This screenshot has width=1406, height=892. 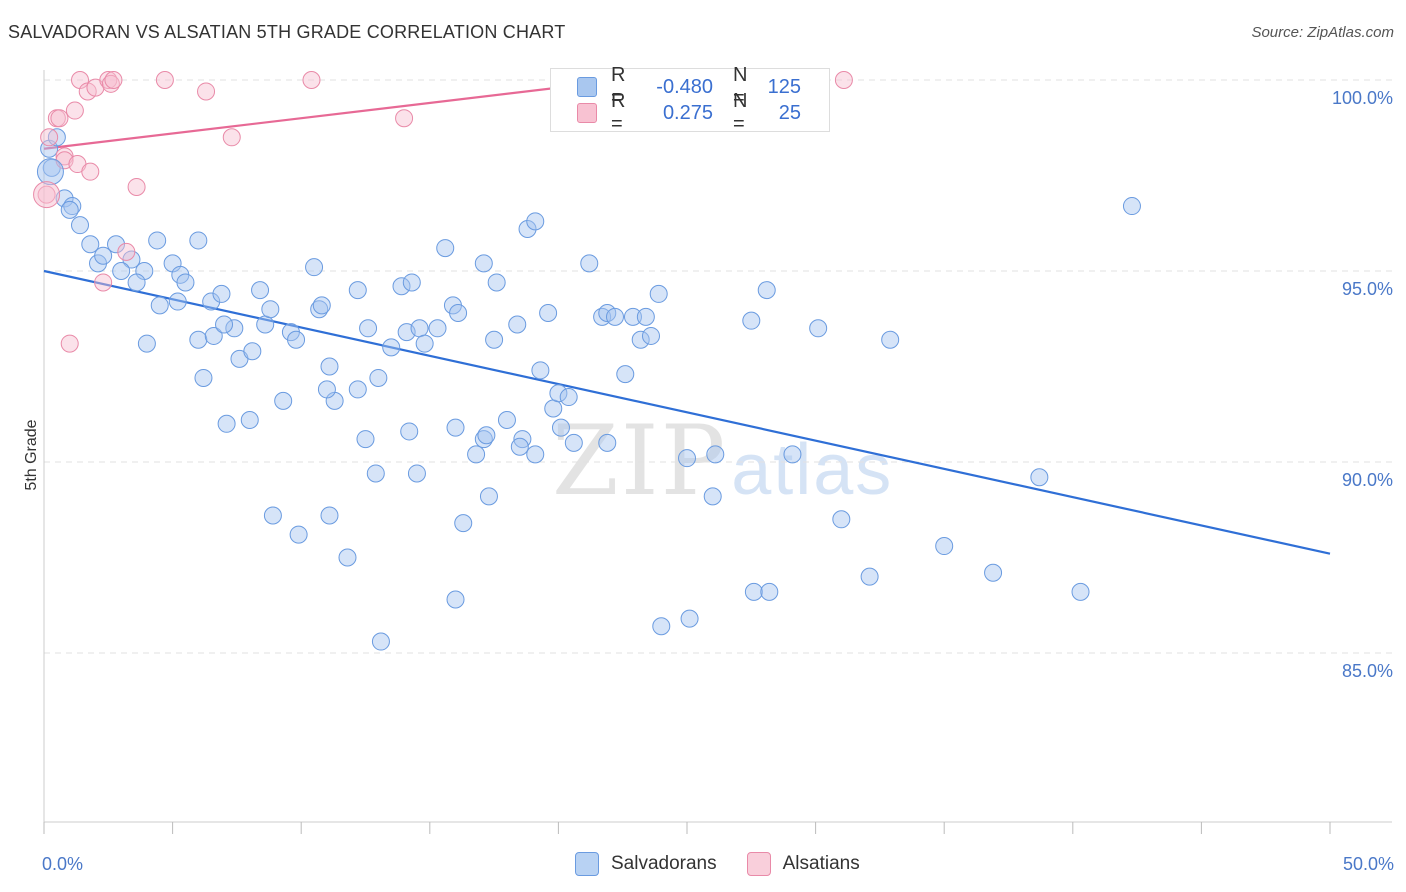 I want to click on watermark-atlas: atlas, so click(x=812, y=470).